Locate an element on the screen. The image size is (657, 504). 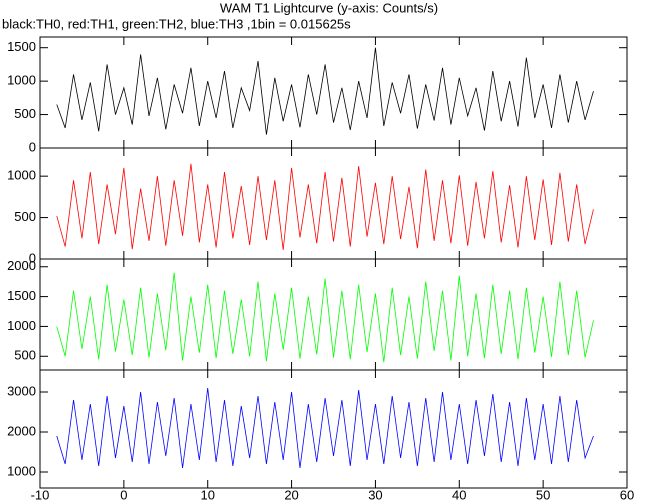
x-tick-label: 20 is located at coordinates (291, 494).